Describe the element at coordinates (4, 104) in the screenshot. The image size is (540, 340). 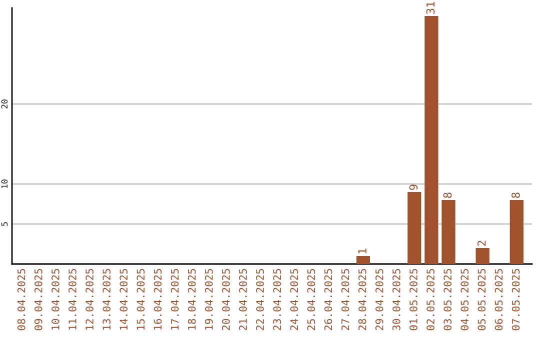
I see `y-tick-label: 20` at that location.